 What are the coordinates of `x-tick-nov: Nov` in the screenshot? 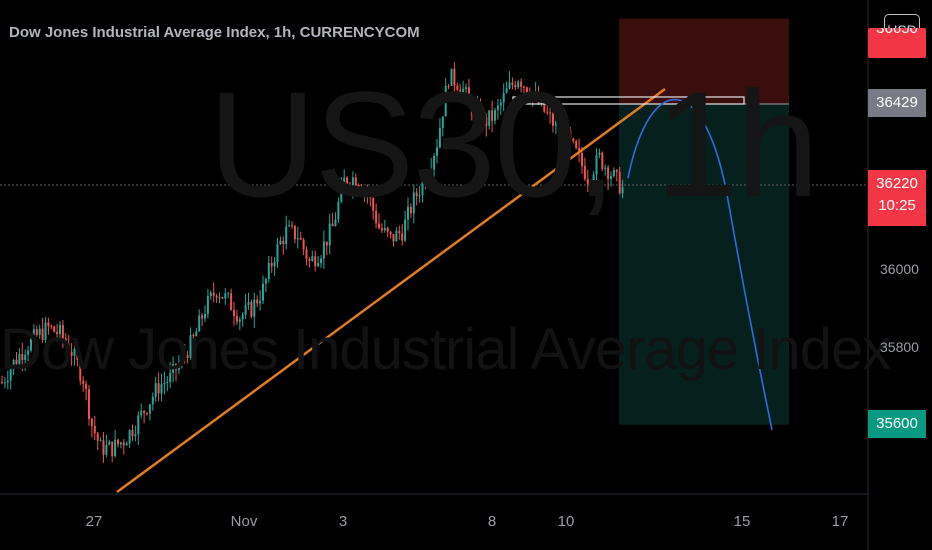 It's located at (244, 521).